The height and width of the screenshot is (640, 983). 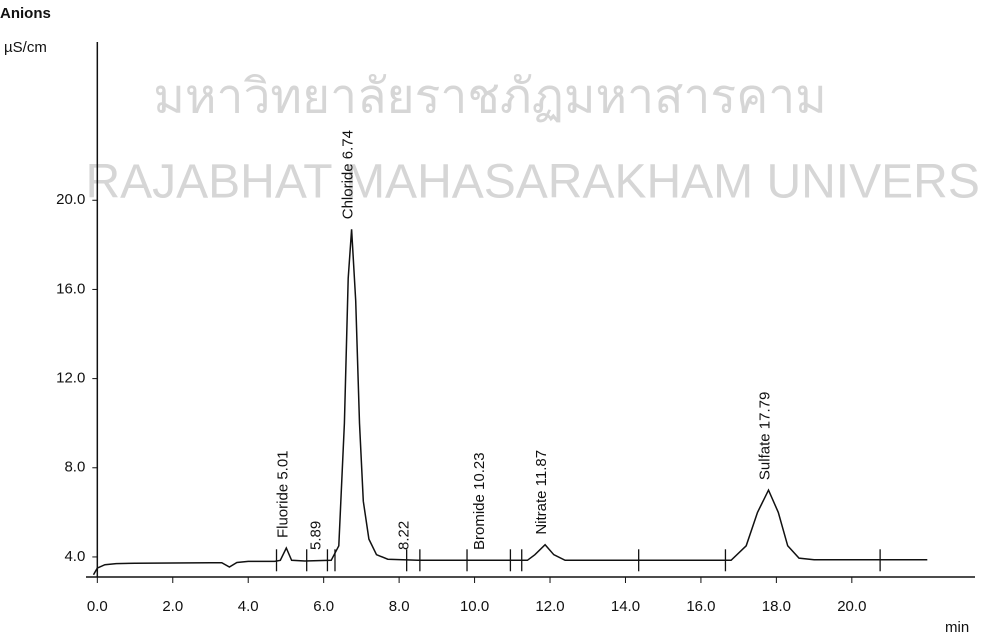 What do you see at coordinates (776, 606) in the screenshot?
I see `x-tick-label: 18.0` at bounding box center [776, 606].